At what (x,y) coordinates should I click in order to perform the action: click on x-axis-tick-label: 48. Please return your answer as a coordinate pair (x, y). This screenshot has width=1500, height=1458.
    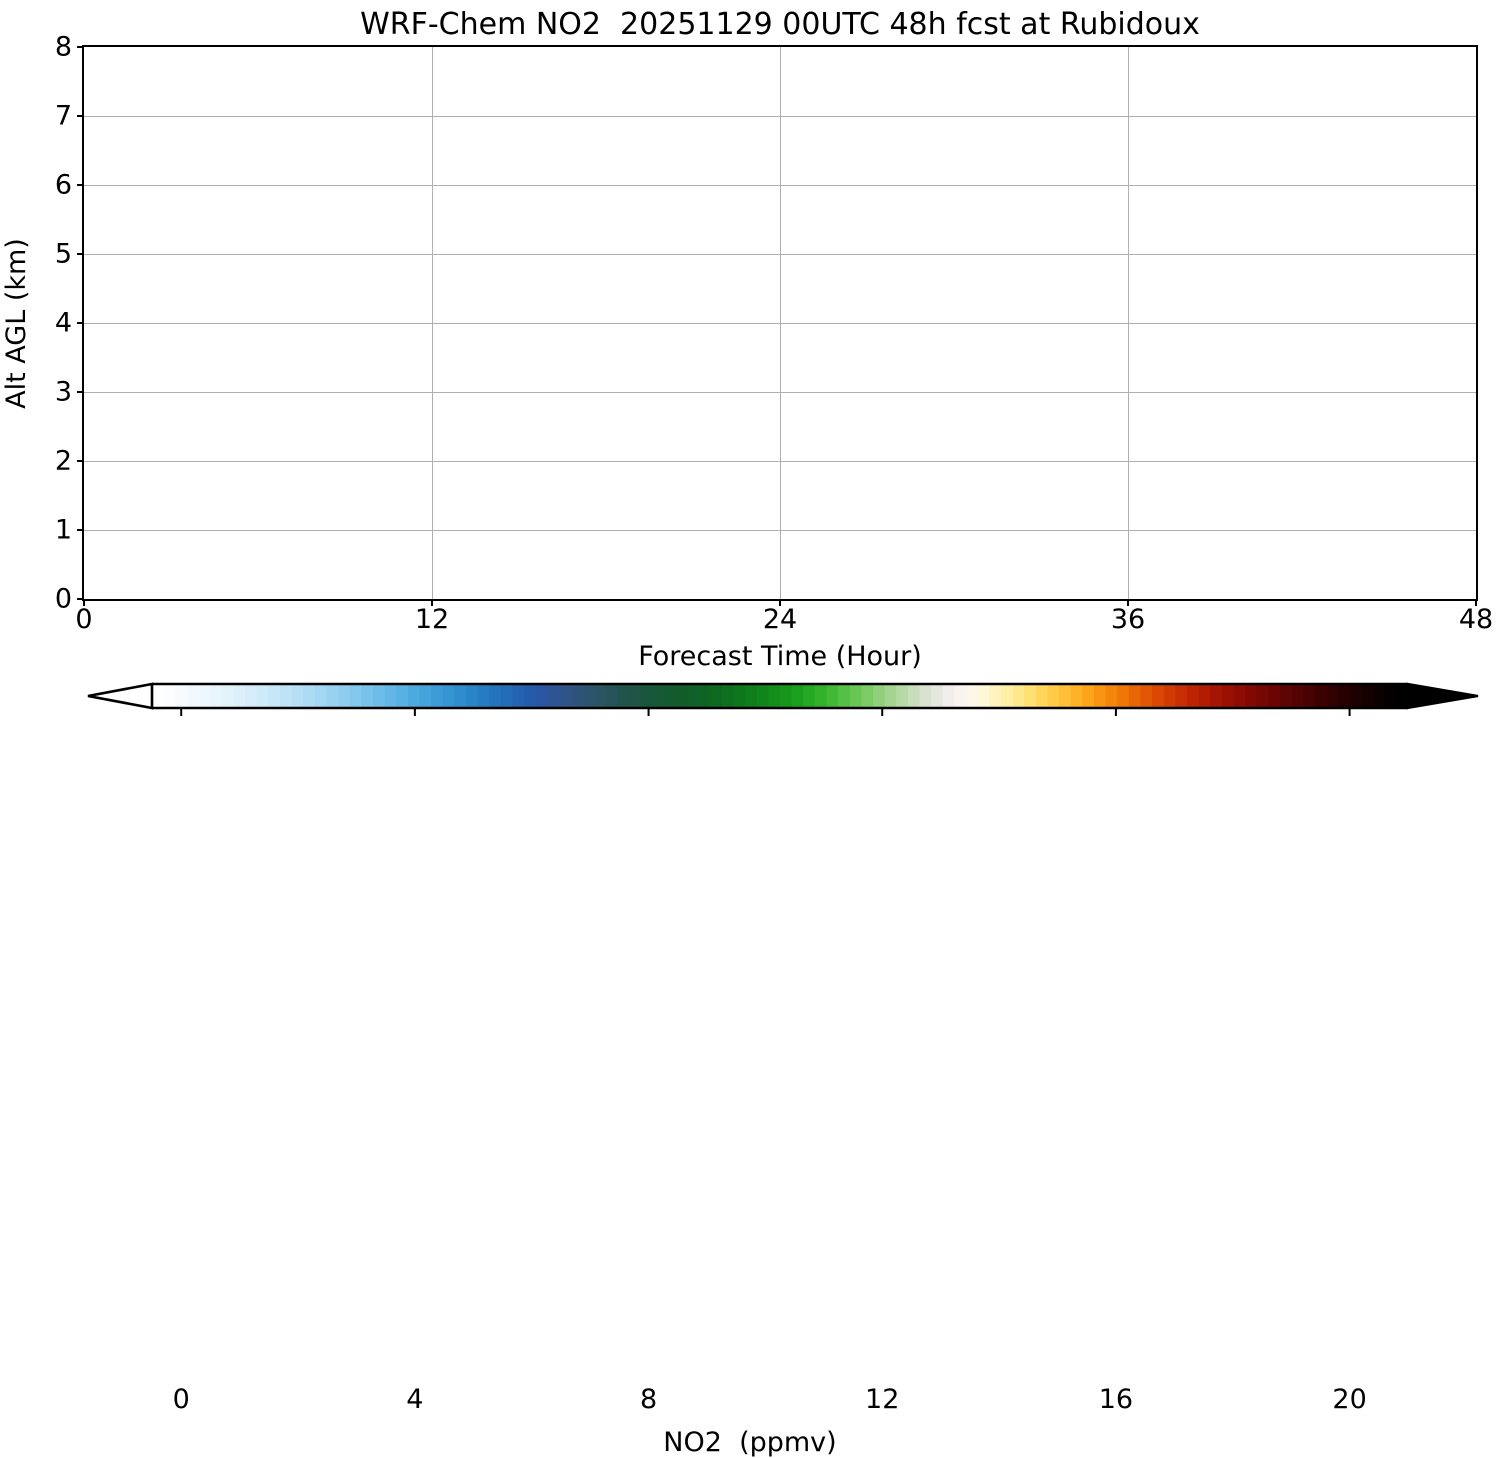
    Looking at the image, I should click on (1476, 619).